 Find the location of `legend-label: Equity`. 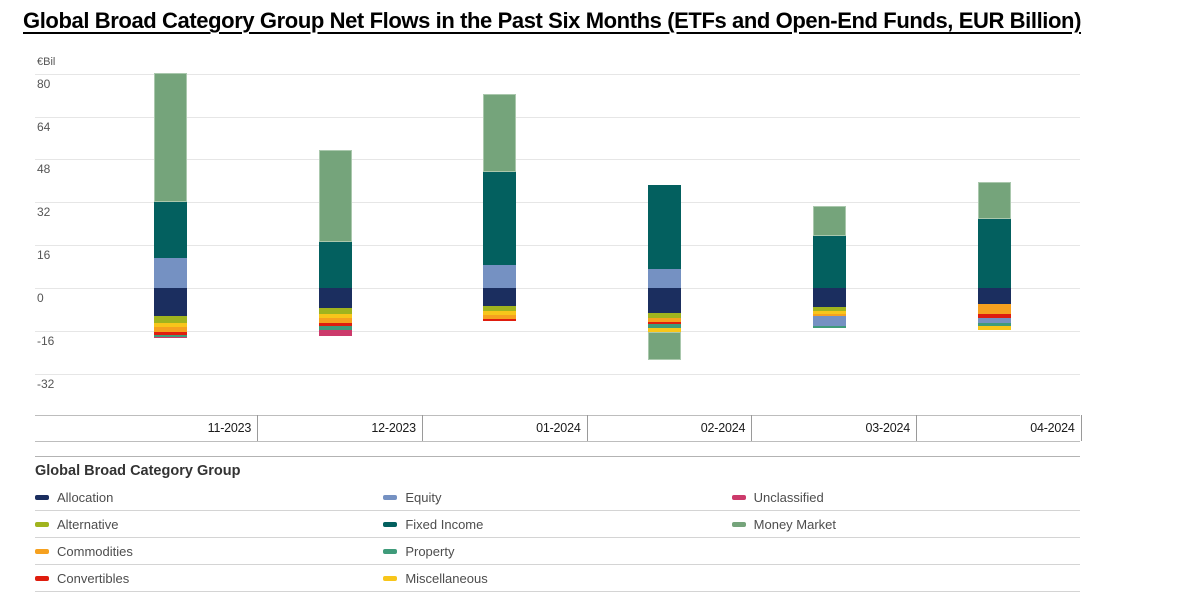

legend-label: Equity is located at coordinates (423, 497).